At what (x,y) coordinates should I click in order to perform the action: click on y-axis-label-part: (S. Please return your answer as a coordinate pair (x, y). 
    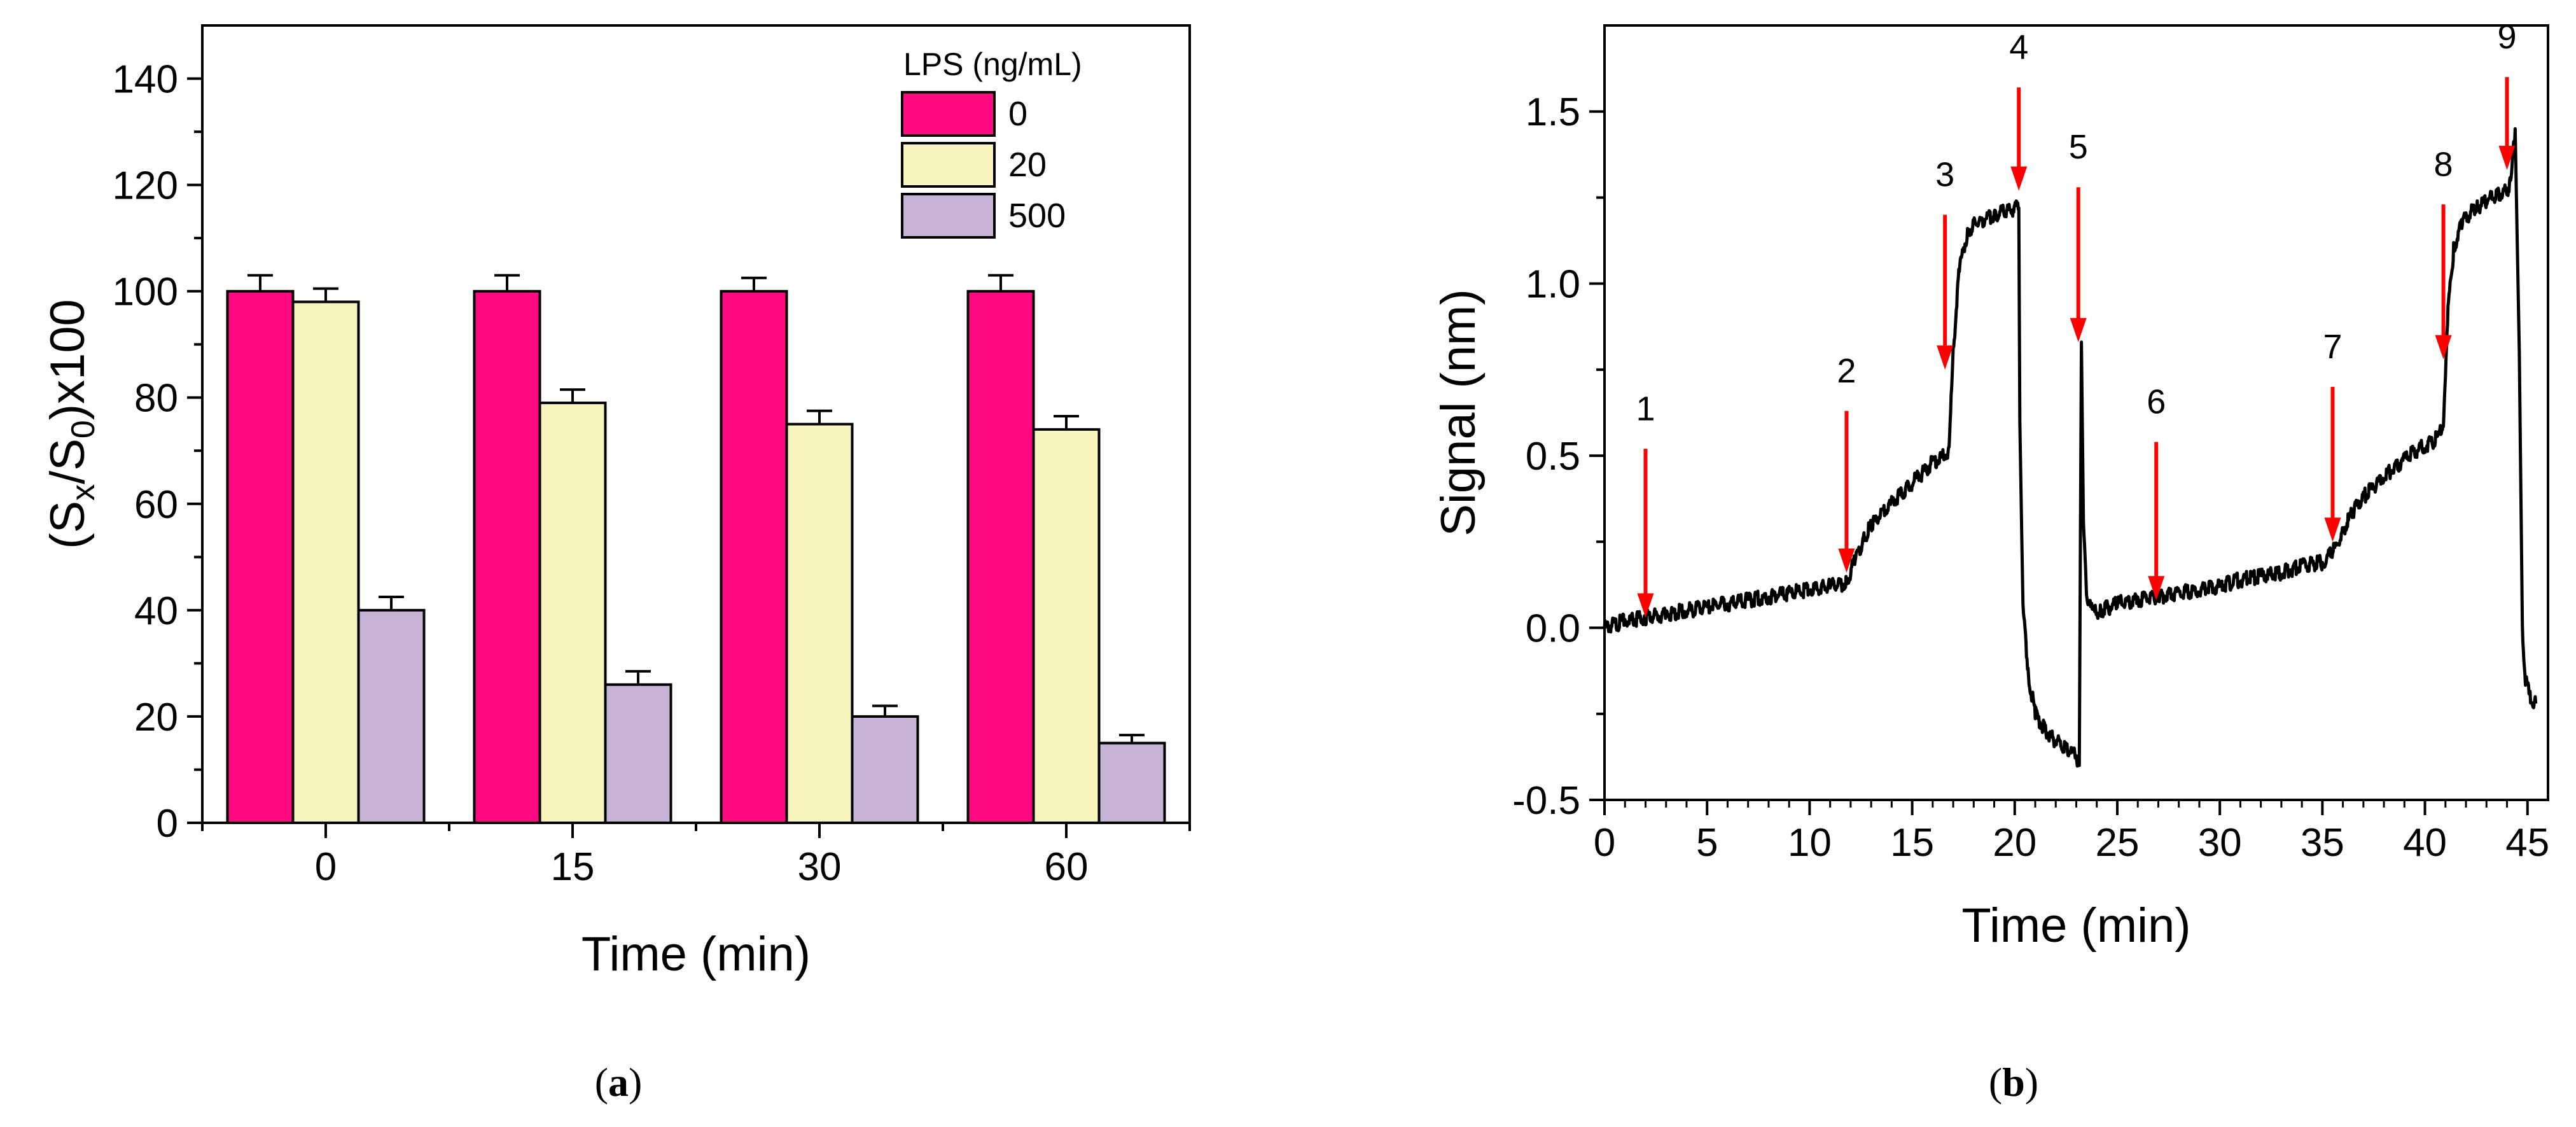
    Looking at the image, I should click on (68, 525).